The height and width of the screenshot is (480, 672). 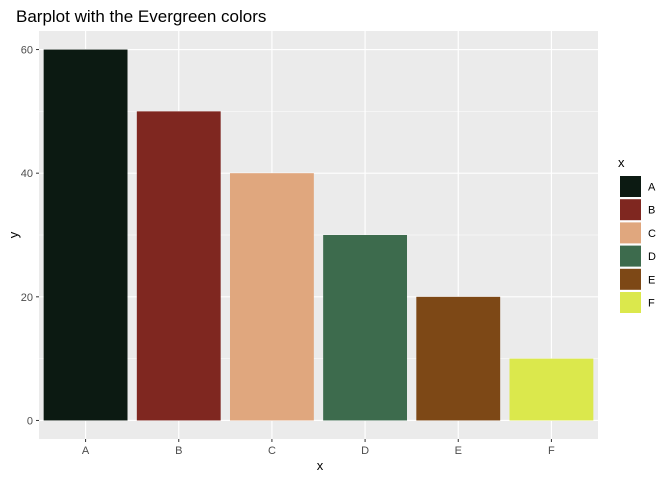 What do you see at coordinates (652, 234) in the screenshot?
I see `legend-label-c: C` at bounding box center [652, 234].